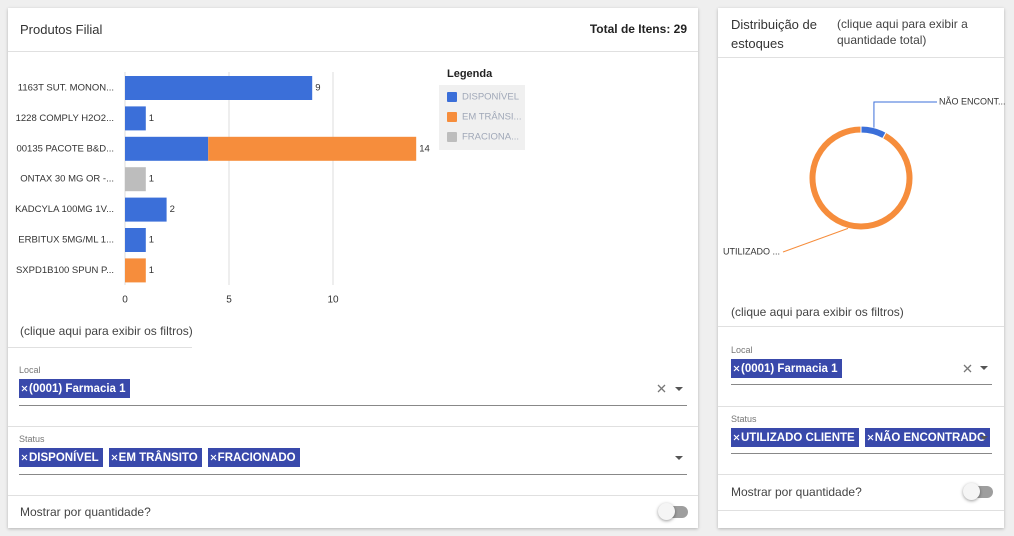 This screenshot has height=536, width=1014. I want to click on total: Total de Itens: 29, so click(638, 29).